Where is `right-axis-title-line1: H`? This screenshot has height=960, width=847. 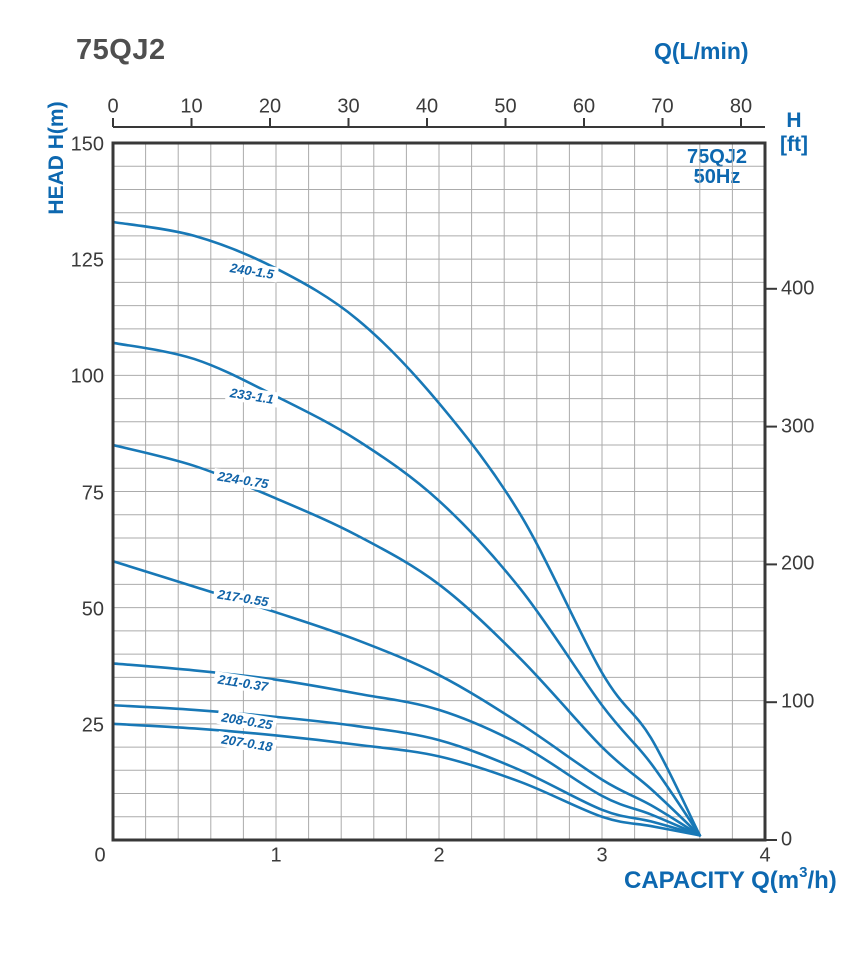 right-axis-title-line1: H is located at coordinates (794, 120).